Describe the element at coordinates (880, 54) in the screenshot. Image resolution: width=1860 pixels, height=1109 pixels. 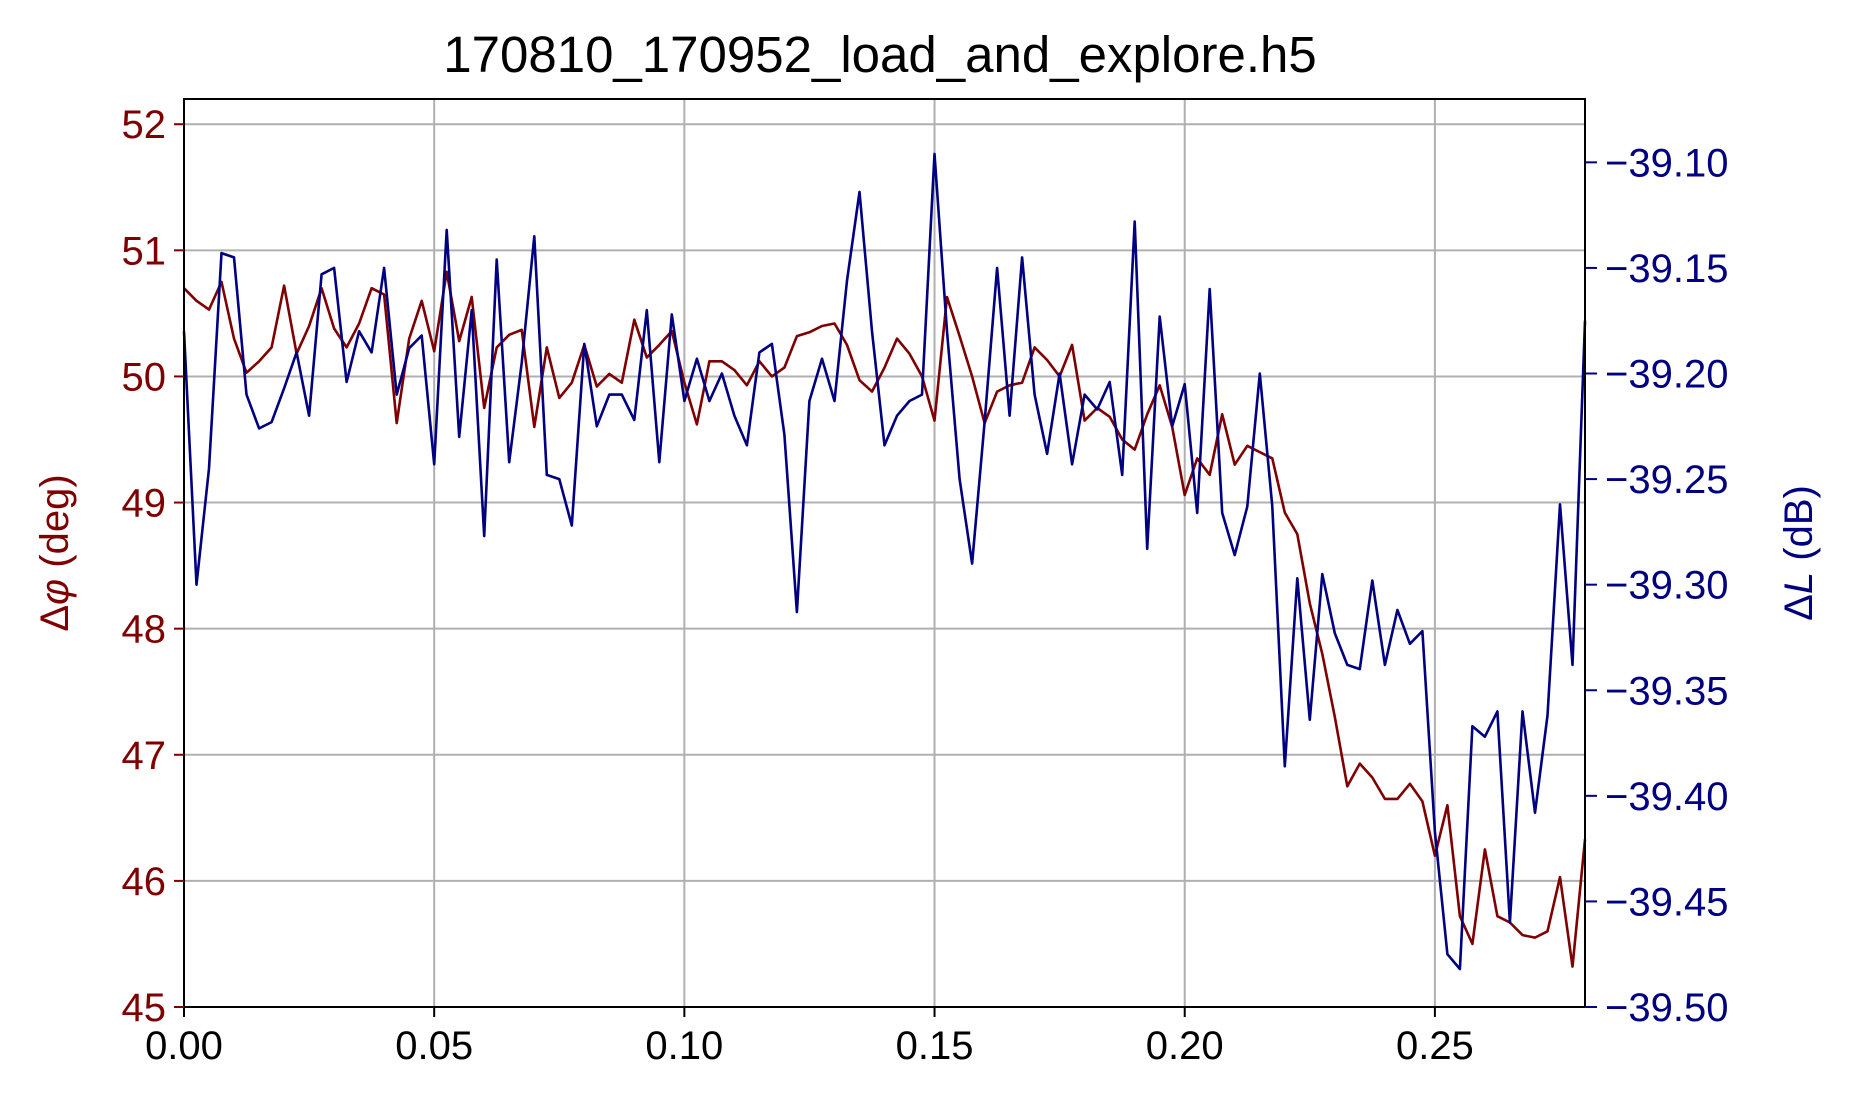
I see `chart-title: 170810_170952_load_and_explore.h5` at that location.